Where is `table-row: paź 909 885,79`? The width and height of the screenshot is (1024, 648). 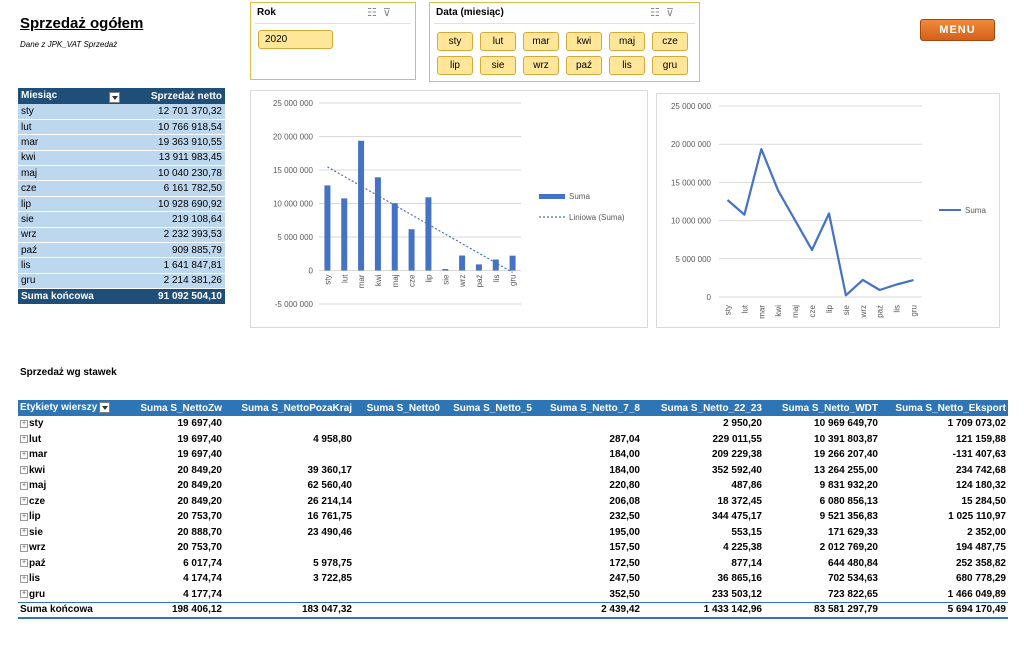 table-row: paź 909 885,79 is located at coordinates (121, 250).